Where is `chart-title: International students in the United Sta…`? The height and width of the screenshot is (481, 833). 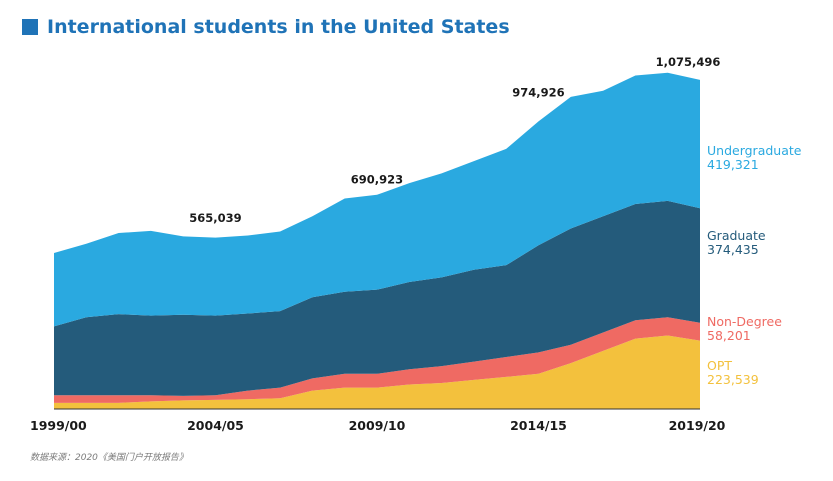
chart-title: International students in the United Sta… is located at coordinates (278, 27).